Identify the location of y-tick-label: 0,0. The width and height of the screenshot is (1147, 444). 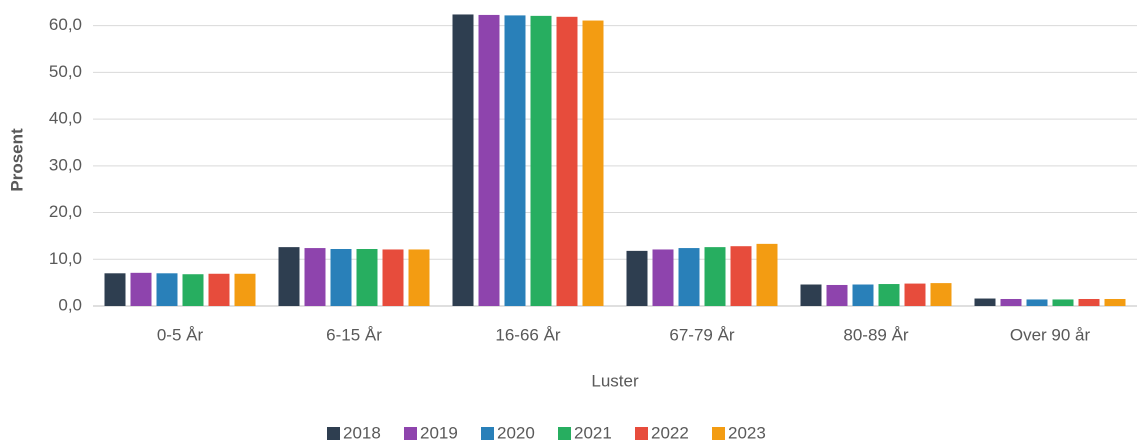
(70, 304).